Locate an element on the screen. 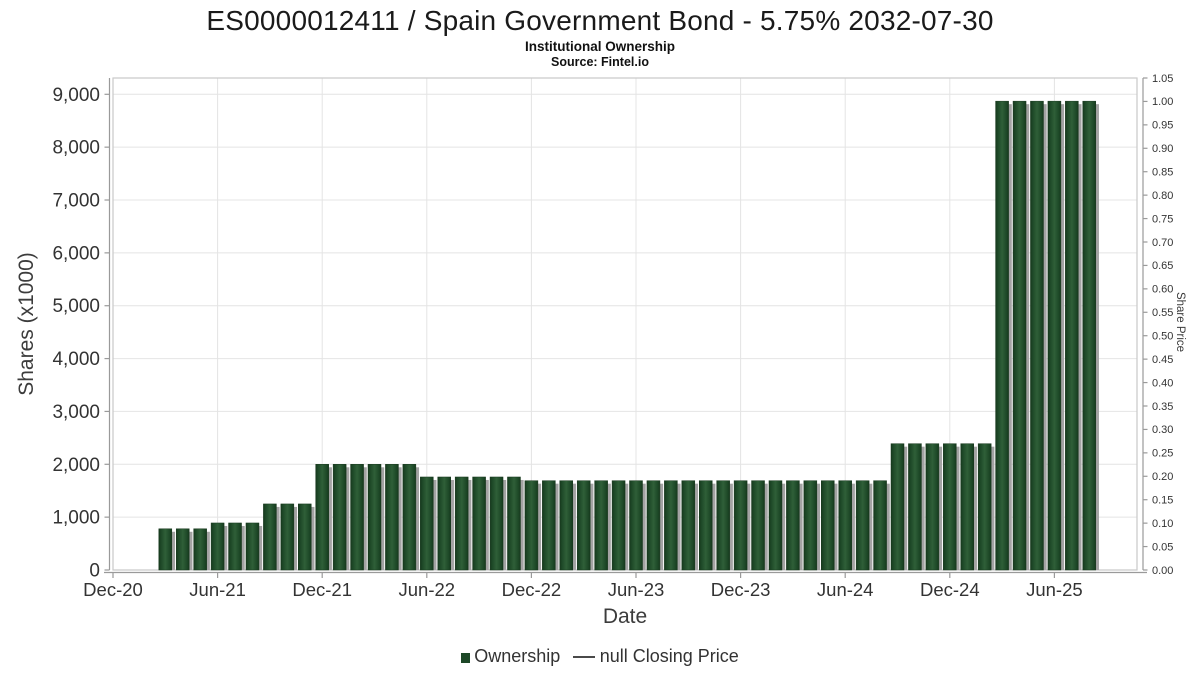 Image resolution: width=1200 pixels, height=675 pixels. y-tick-label-left: 8,000 is located at coordinates (76, 148).